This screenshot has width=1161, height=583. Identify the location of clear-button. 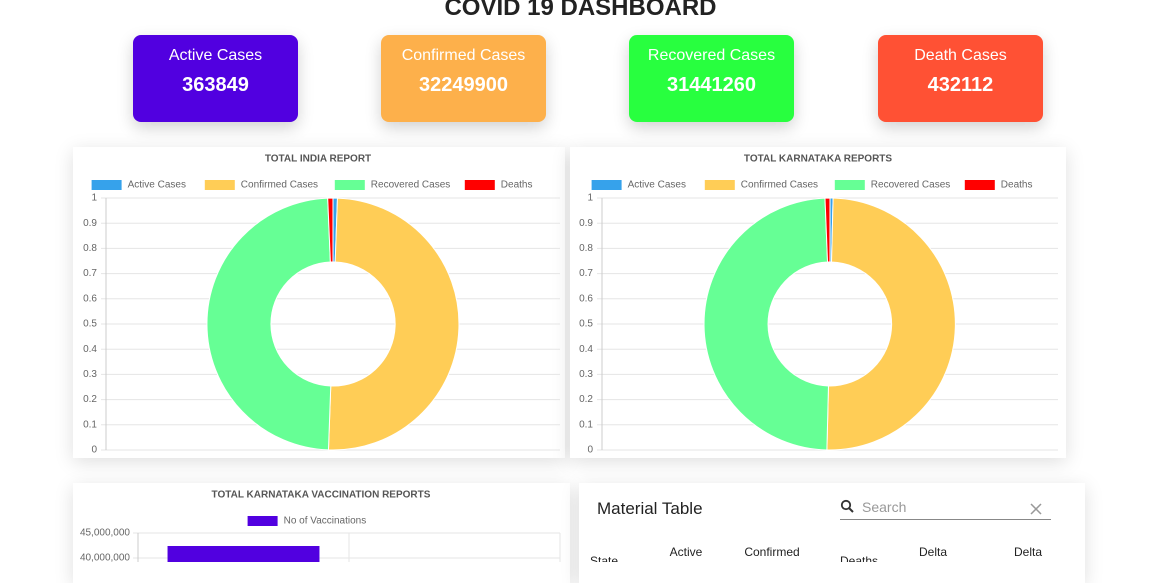
(1036, 509).